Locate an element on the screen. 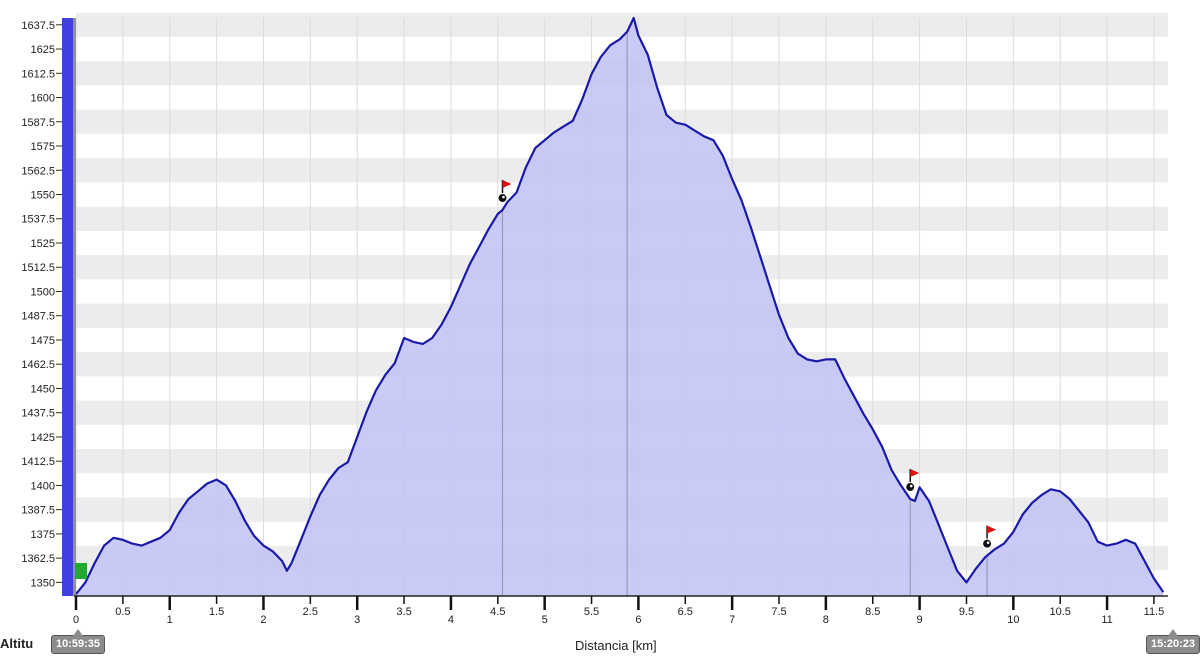  y-tick-label: 1412.5 is located at coordinates (38, 462).